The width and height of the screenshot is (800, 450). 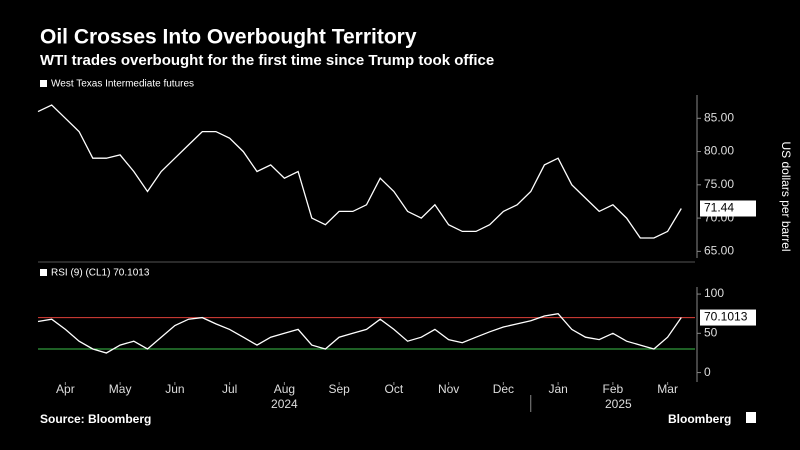 What do you see at coordinates (228, 37) in the screenshot?
I see `chart-title: Oil Crosses Into Overbought Territory` at bounding box center [228, 37].